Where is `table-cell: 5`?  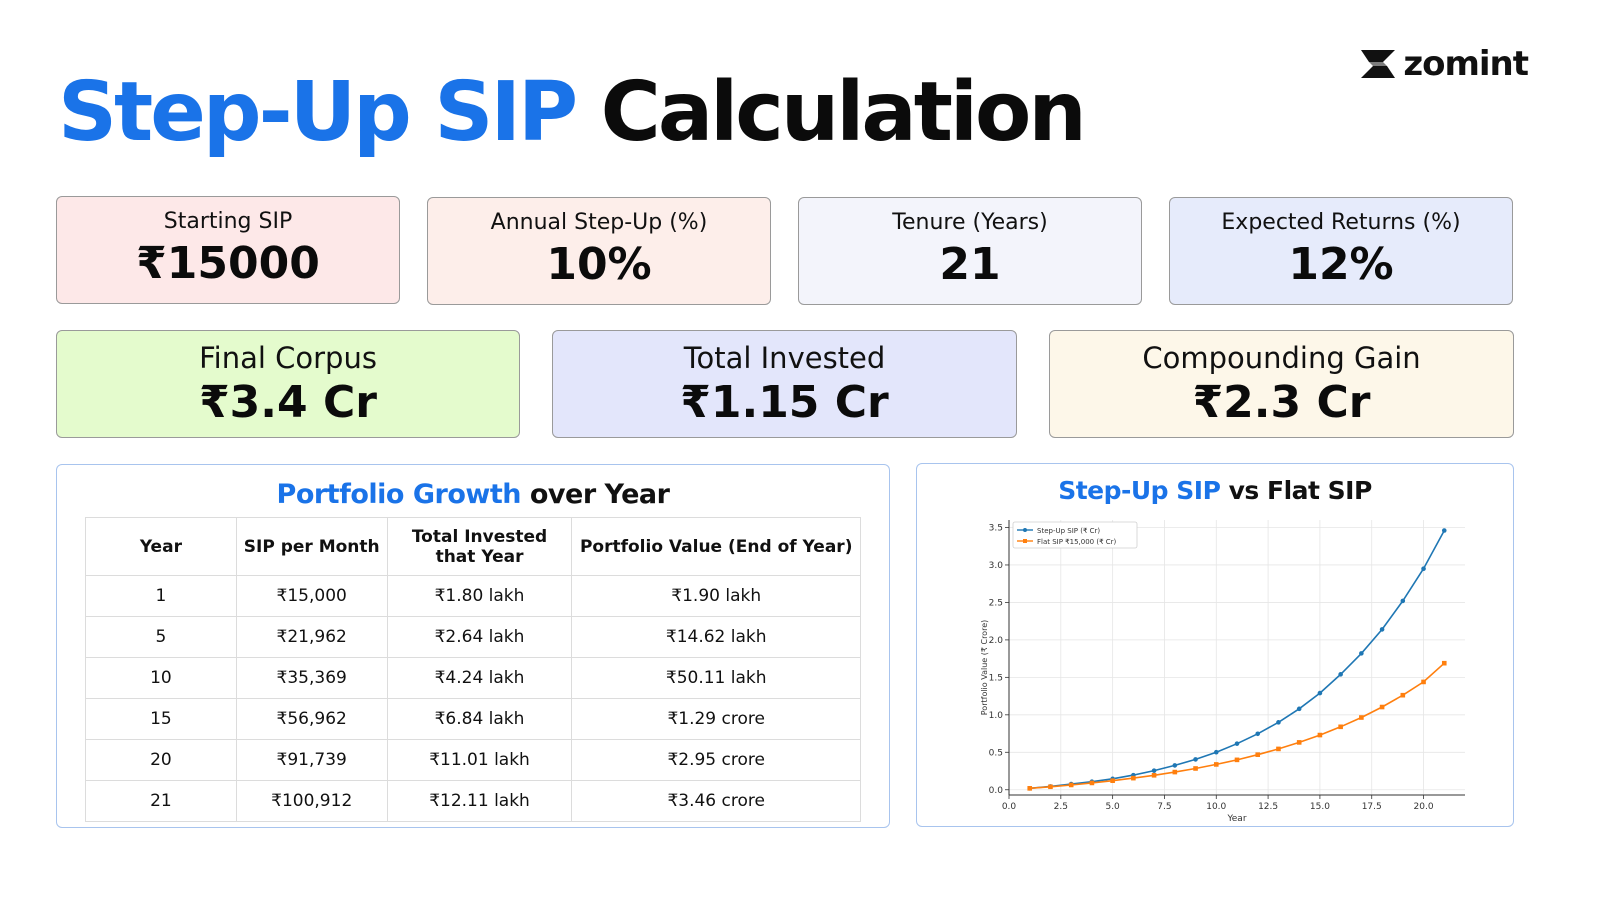 table-cell: 5 is located at coordinates (161, 637).